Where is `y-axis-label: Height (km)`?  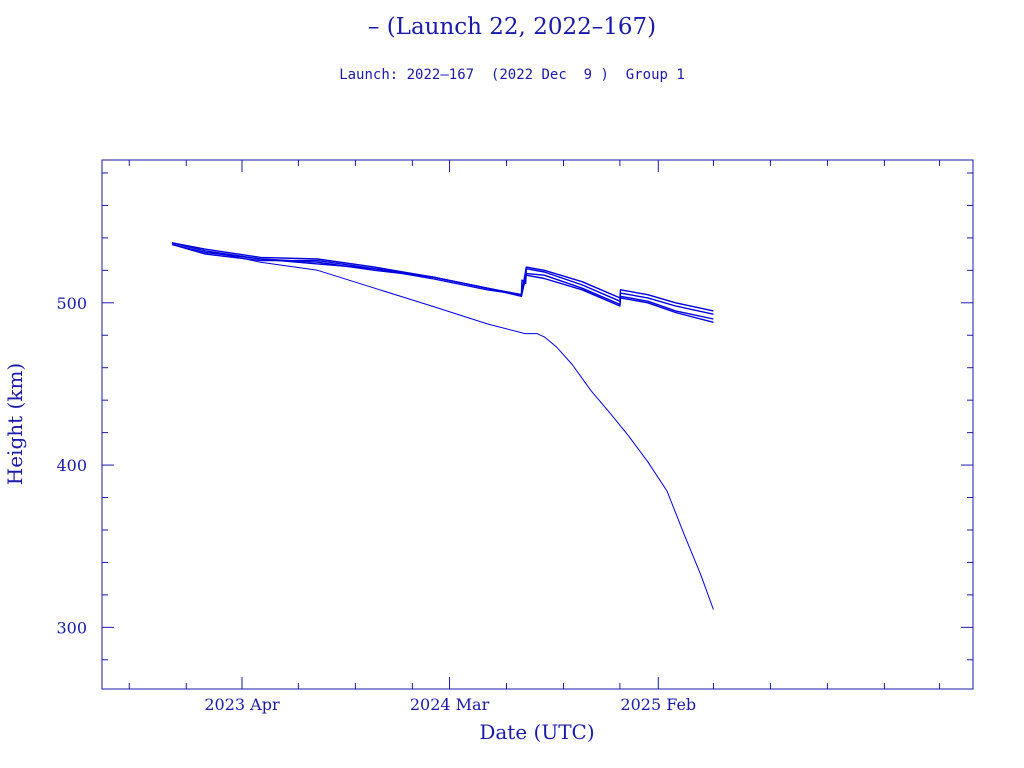 y-axis-label: Height (km) is located at coordinates (15, 424).